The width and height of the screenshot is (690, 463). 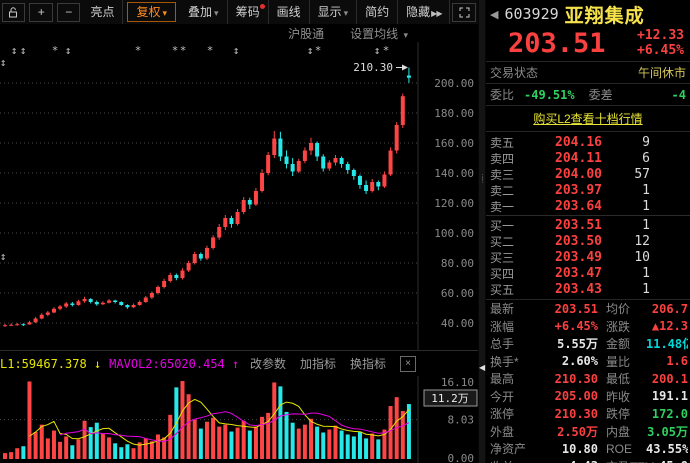 I want to click on level-qty: 10, so click(x=642, y=257).